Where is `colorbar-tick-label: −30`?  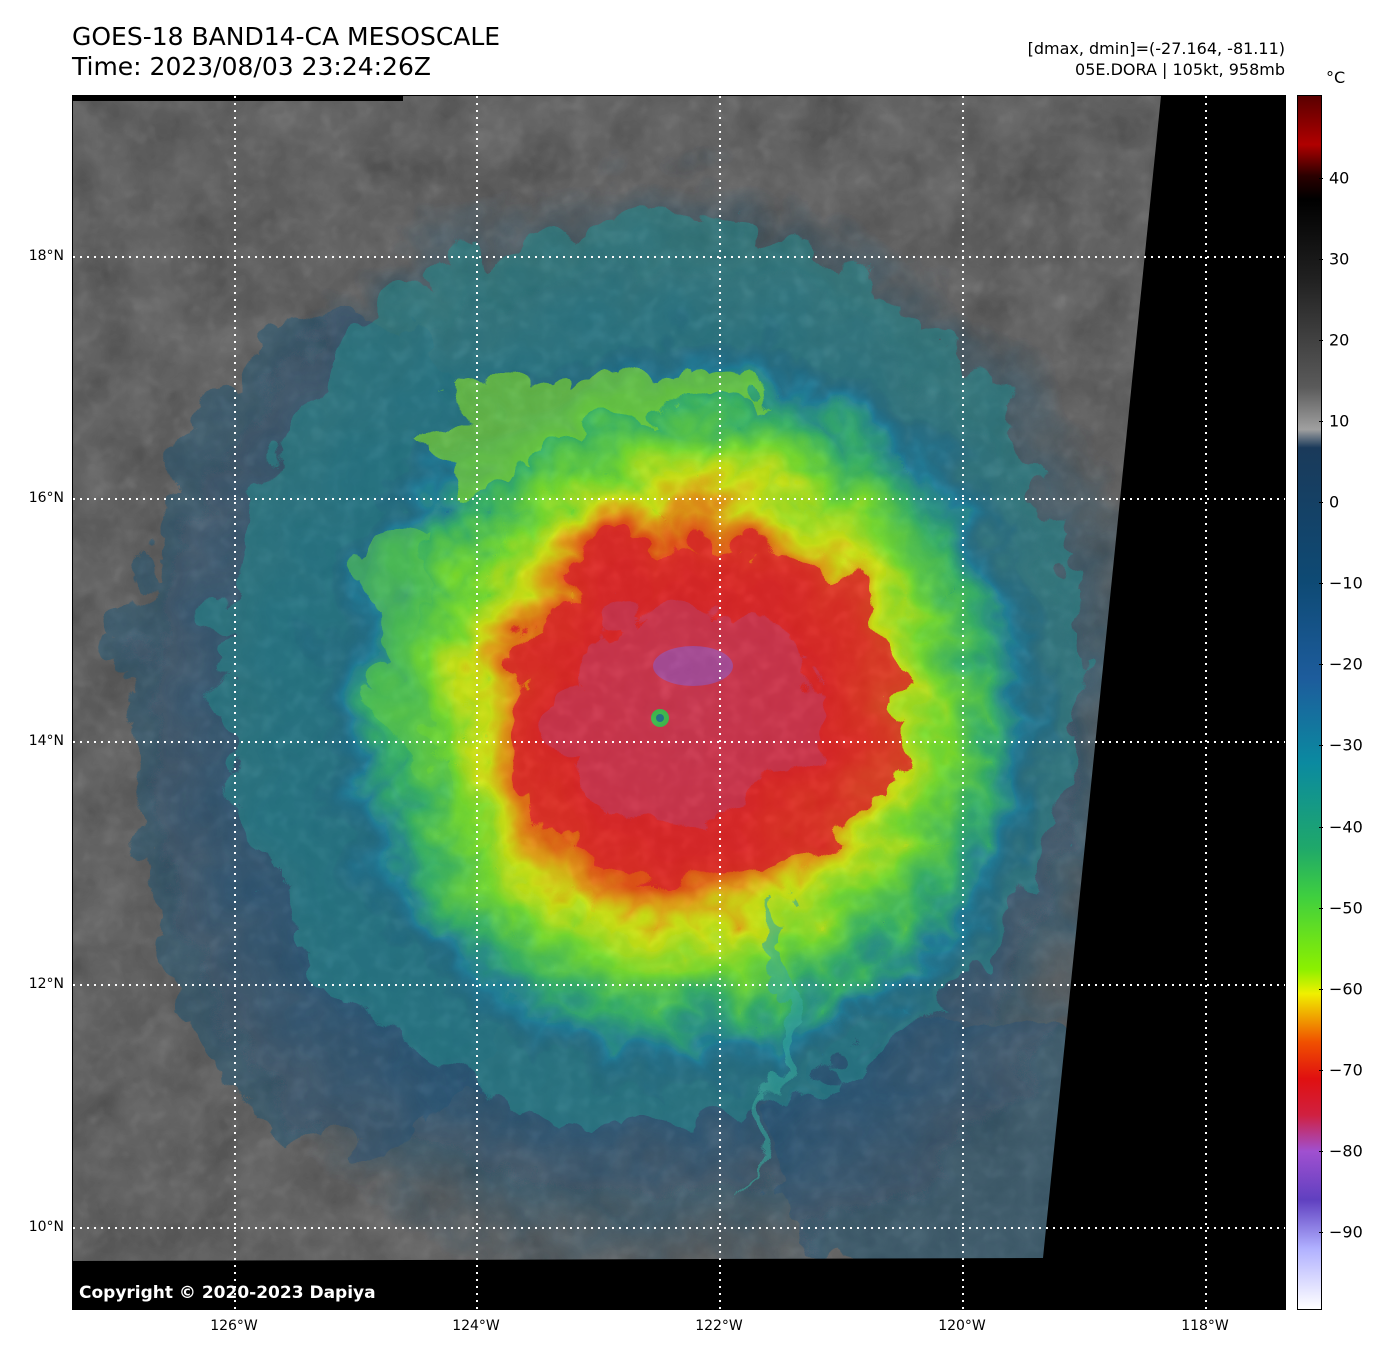 colorbar-tick-label: −30 is located at coordinates (1346, 745).